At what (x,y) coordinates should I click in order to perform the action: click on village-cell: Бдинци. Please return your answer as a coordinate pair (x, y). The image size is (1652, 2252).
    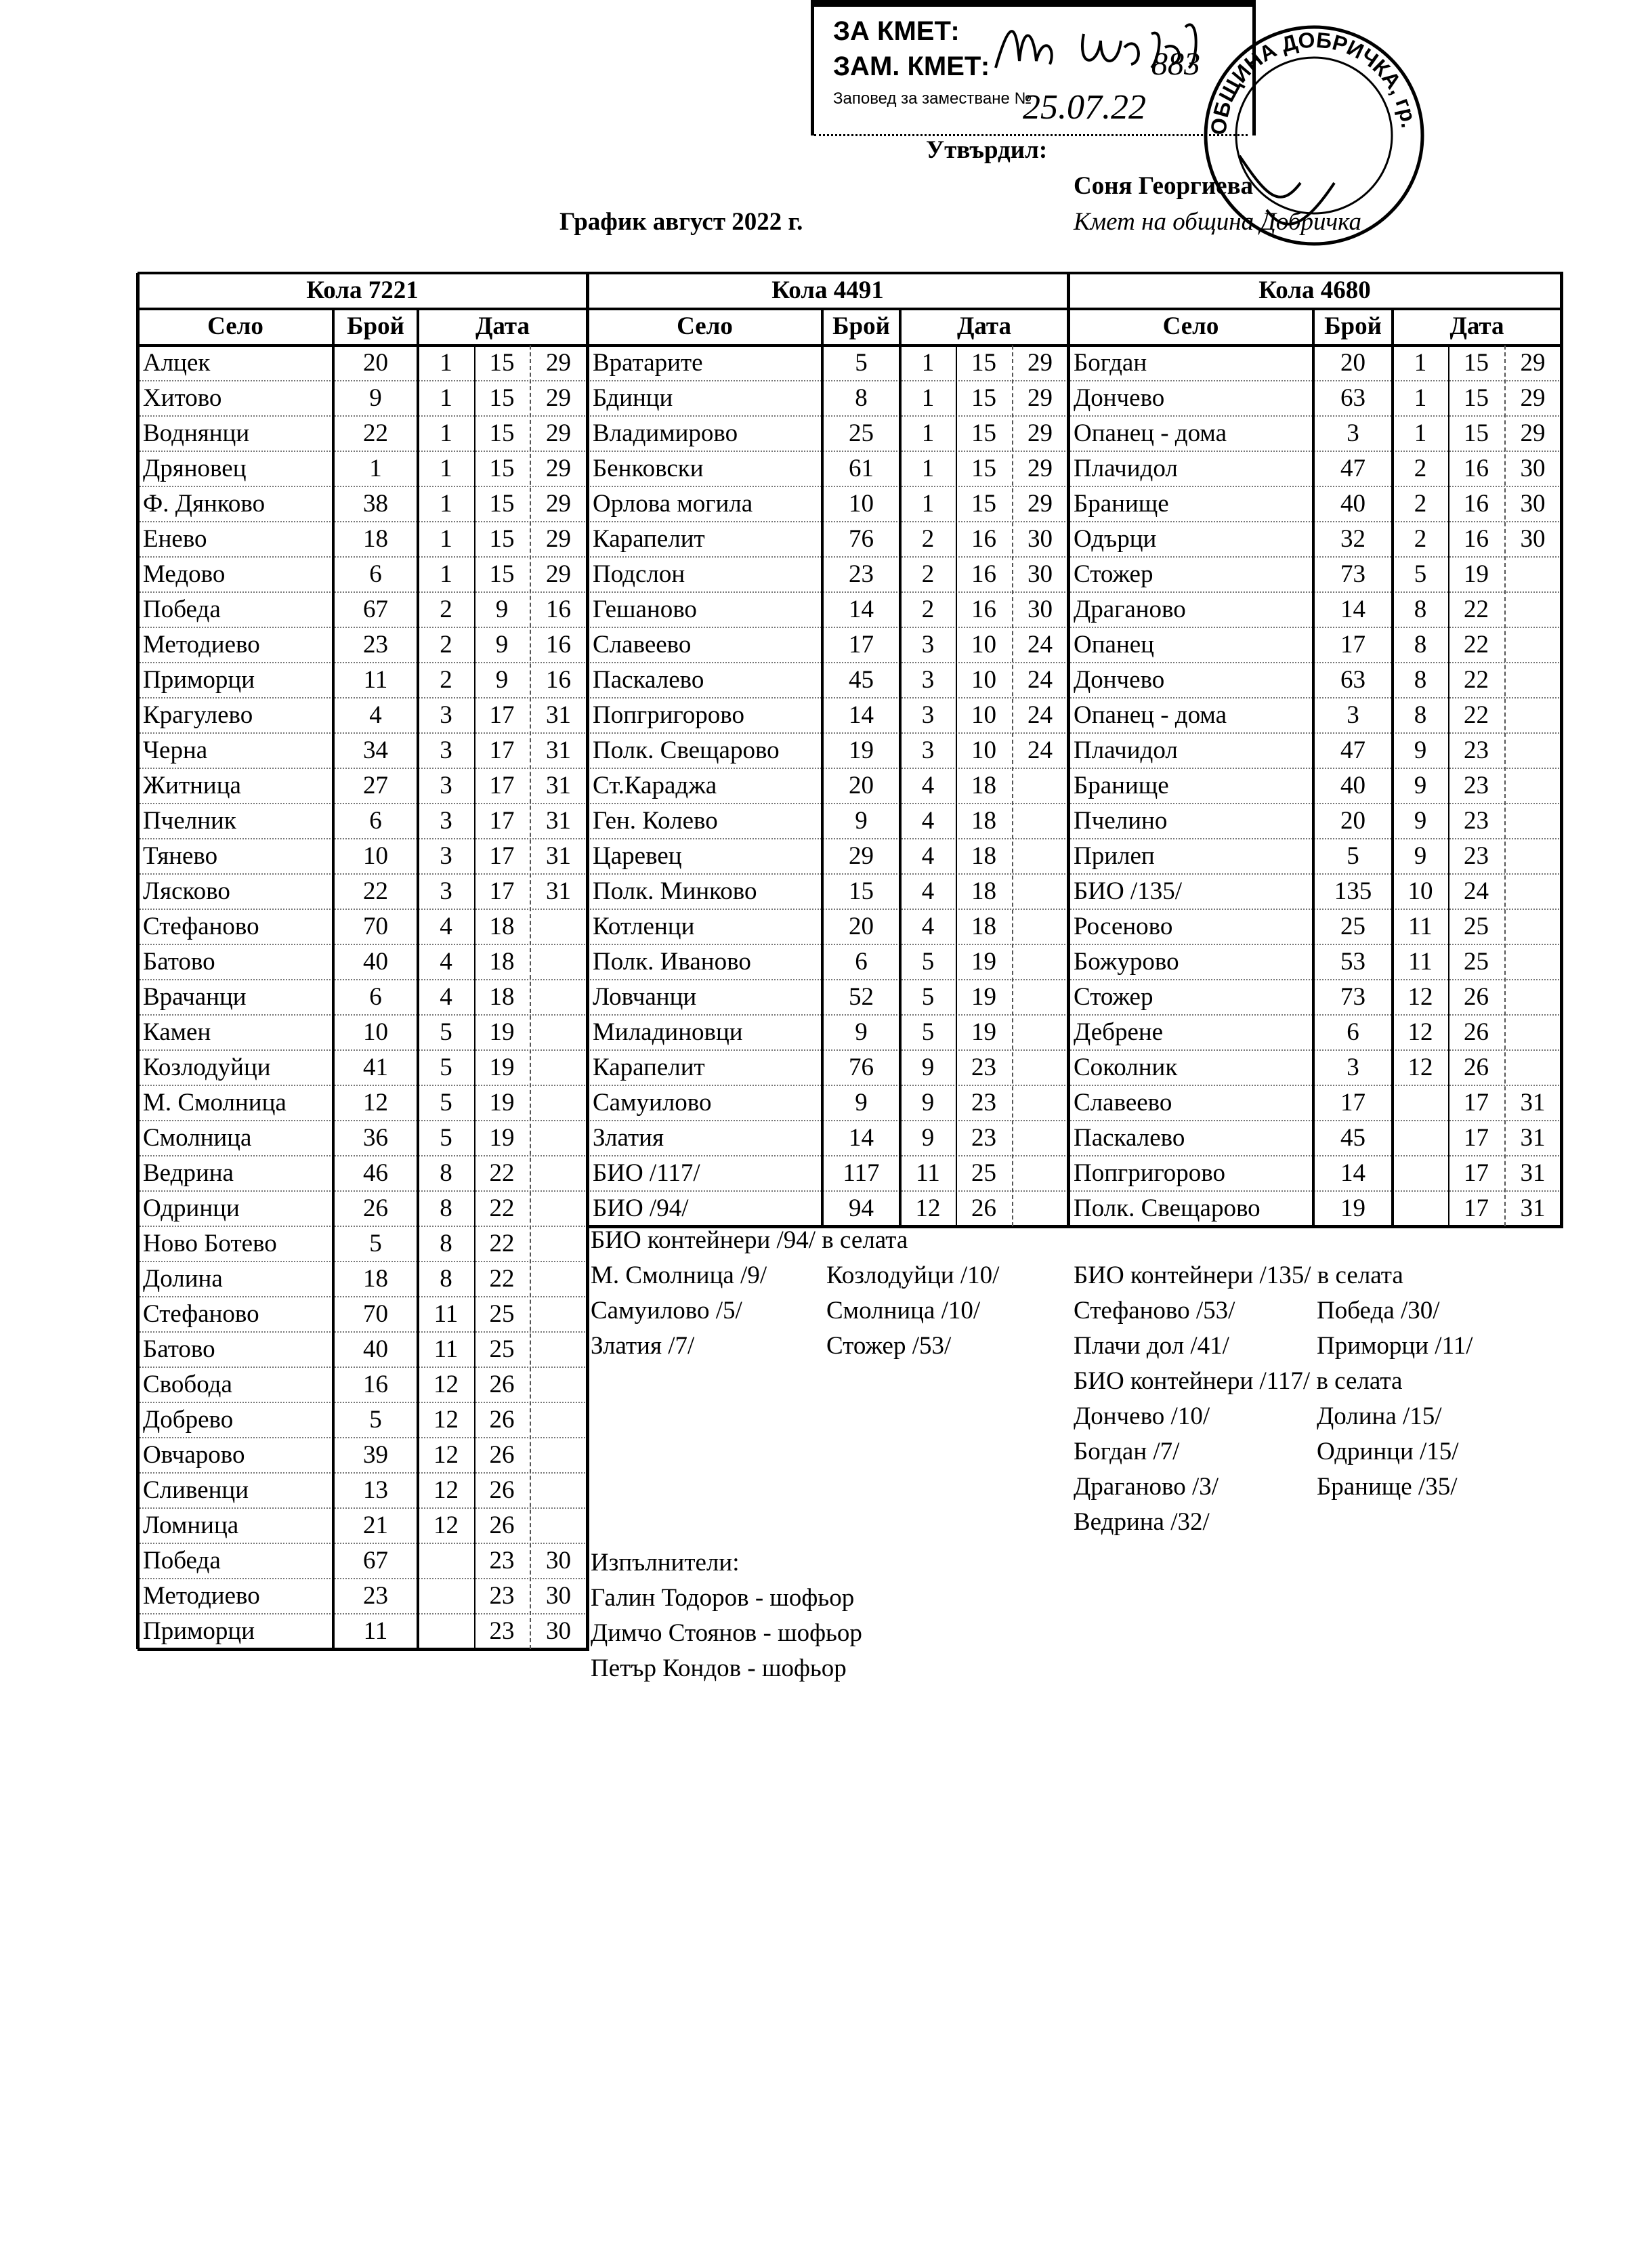
    Looking at the image, I should click on (633, 398).